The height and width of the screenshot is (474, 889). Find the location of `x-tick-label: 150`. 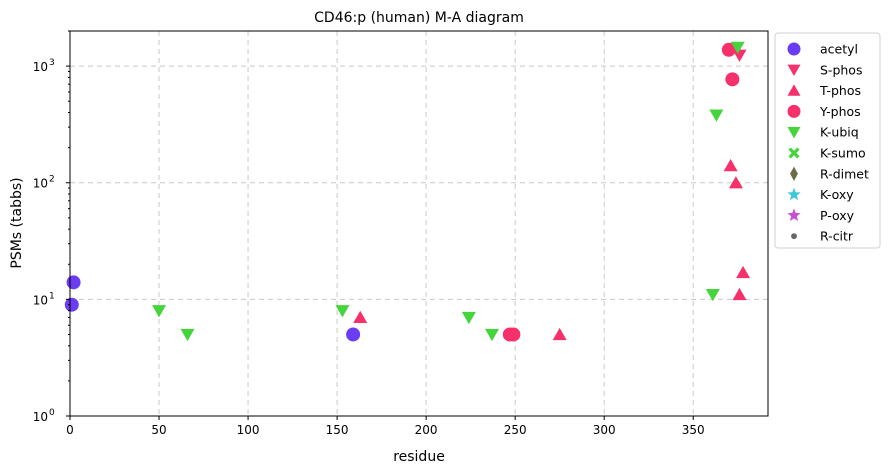

x-tick-label: 150 is located at coordinates (337, 430).